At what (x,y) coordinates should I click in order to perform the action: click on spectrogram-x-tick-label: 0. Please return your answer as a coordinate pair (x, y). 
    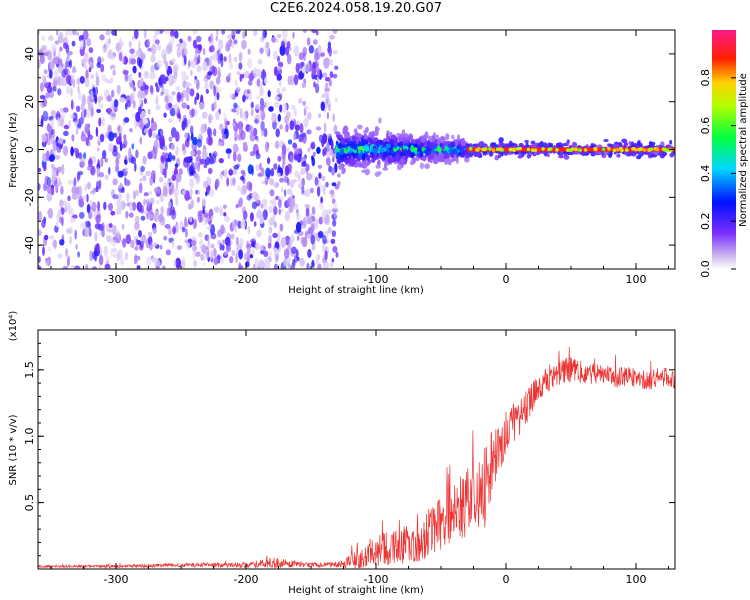
    Looking at the image, I should click on (506, 279).